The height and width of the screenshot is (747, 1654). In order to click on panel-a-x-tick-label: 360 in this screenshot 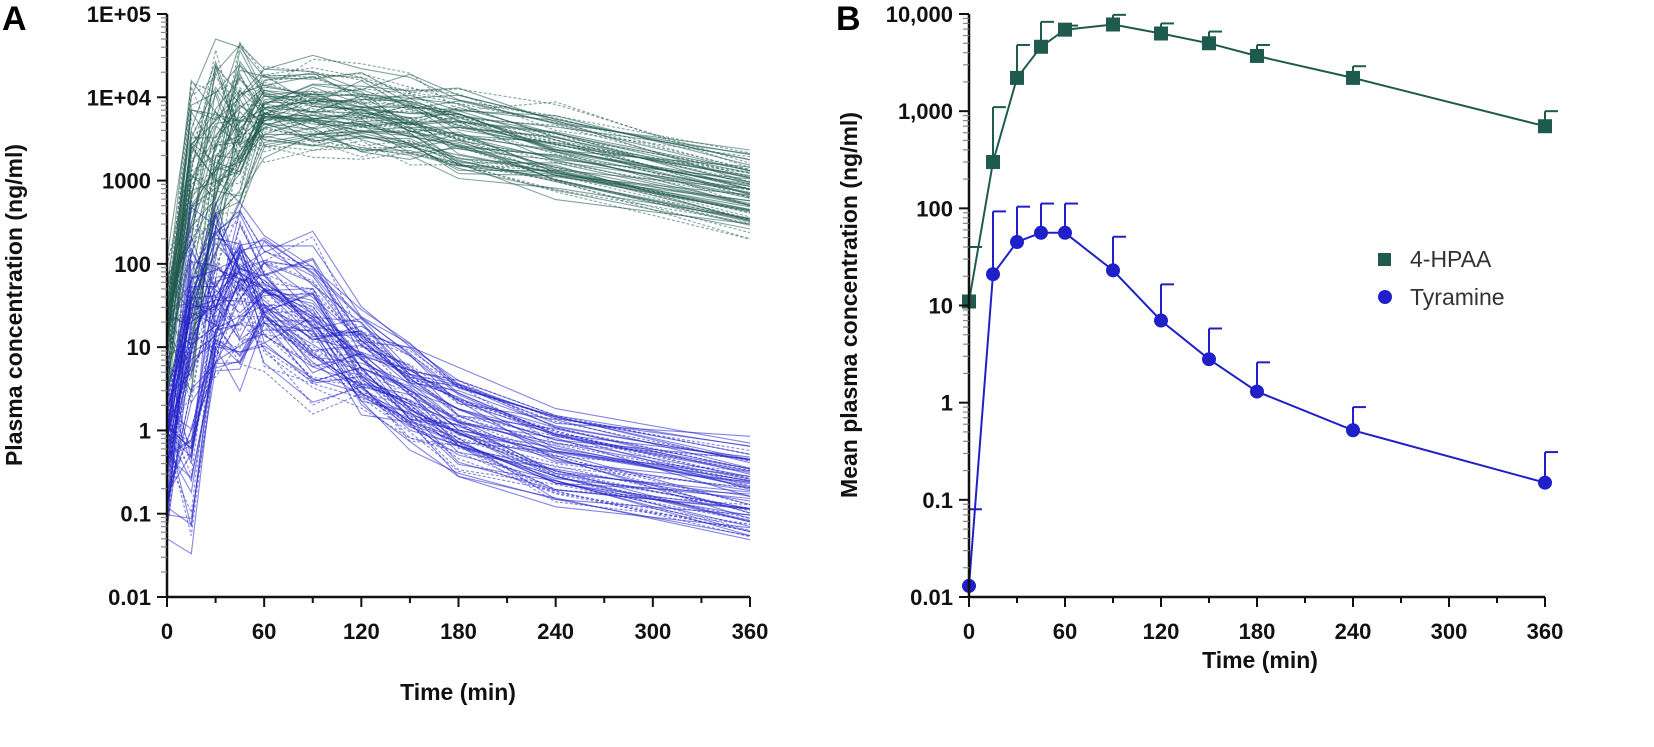, I will do `click(750, 631)`.